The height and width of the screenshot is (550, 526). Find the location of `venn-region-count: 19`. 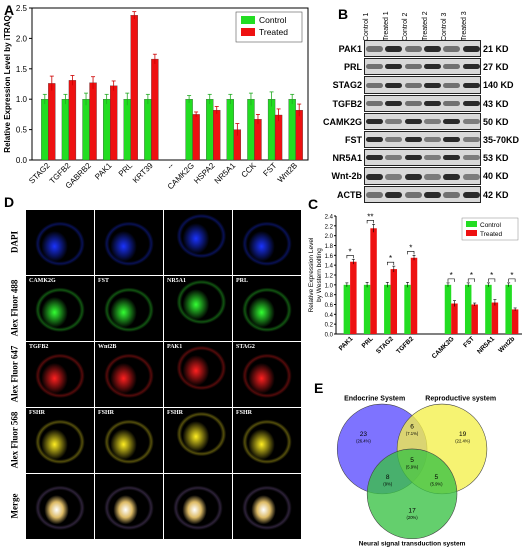

venn-region-count: 19 is located at coordinates (463, 434).